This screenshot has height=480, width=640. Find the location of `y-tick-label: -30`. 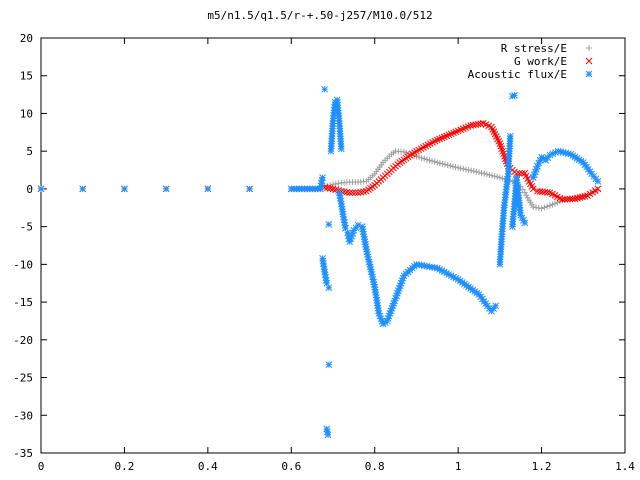

y-tick-label: -30 is located at coordinates (23, 415).